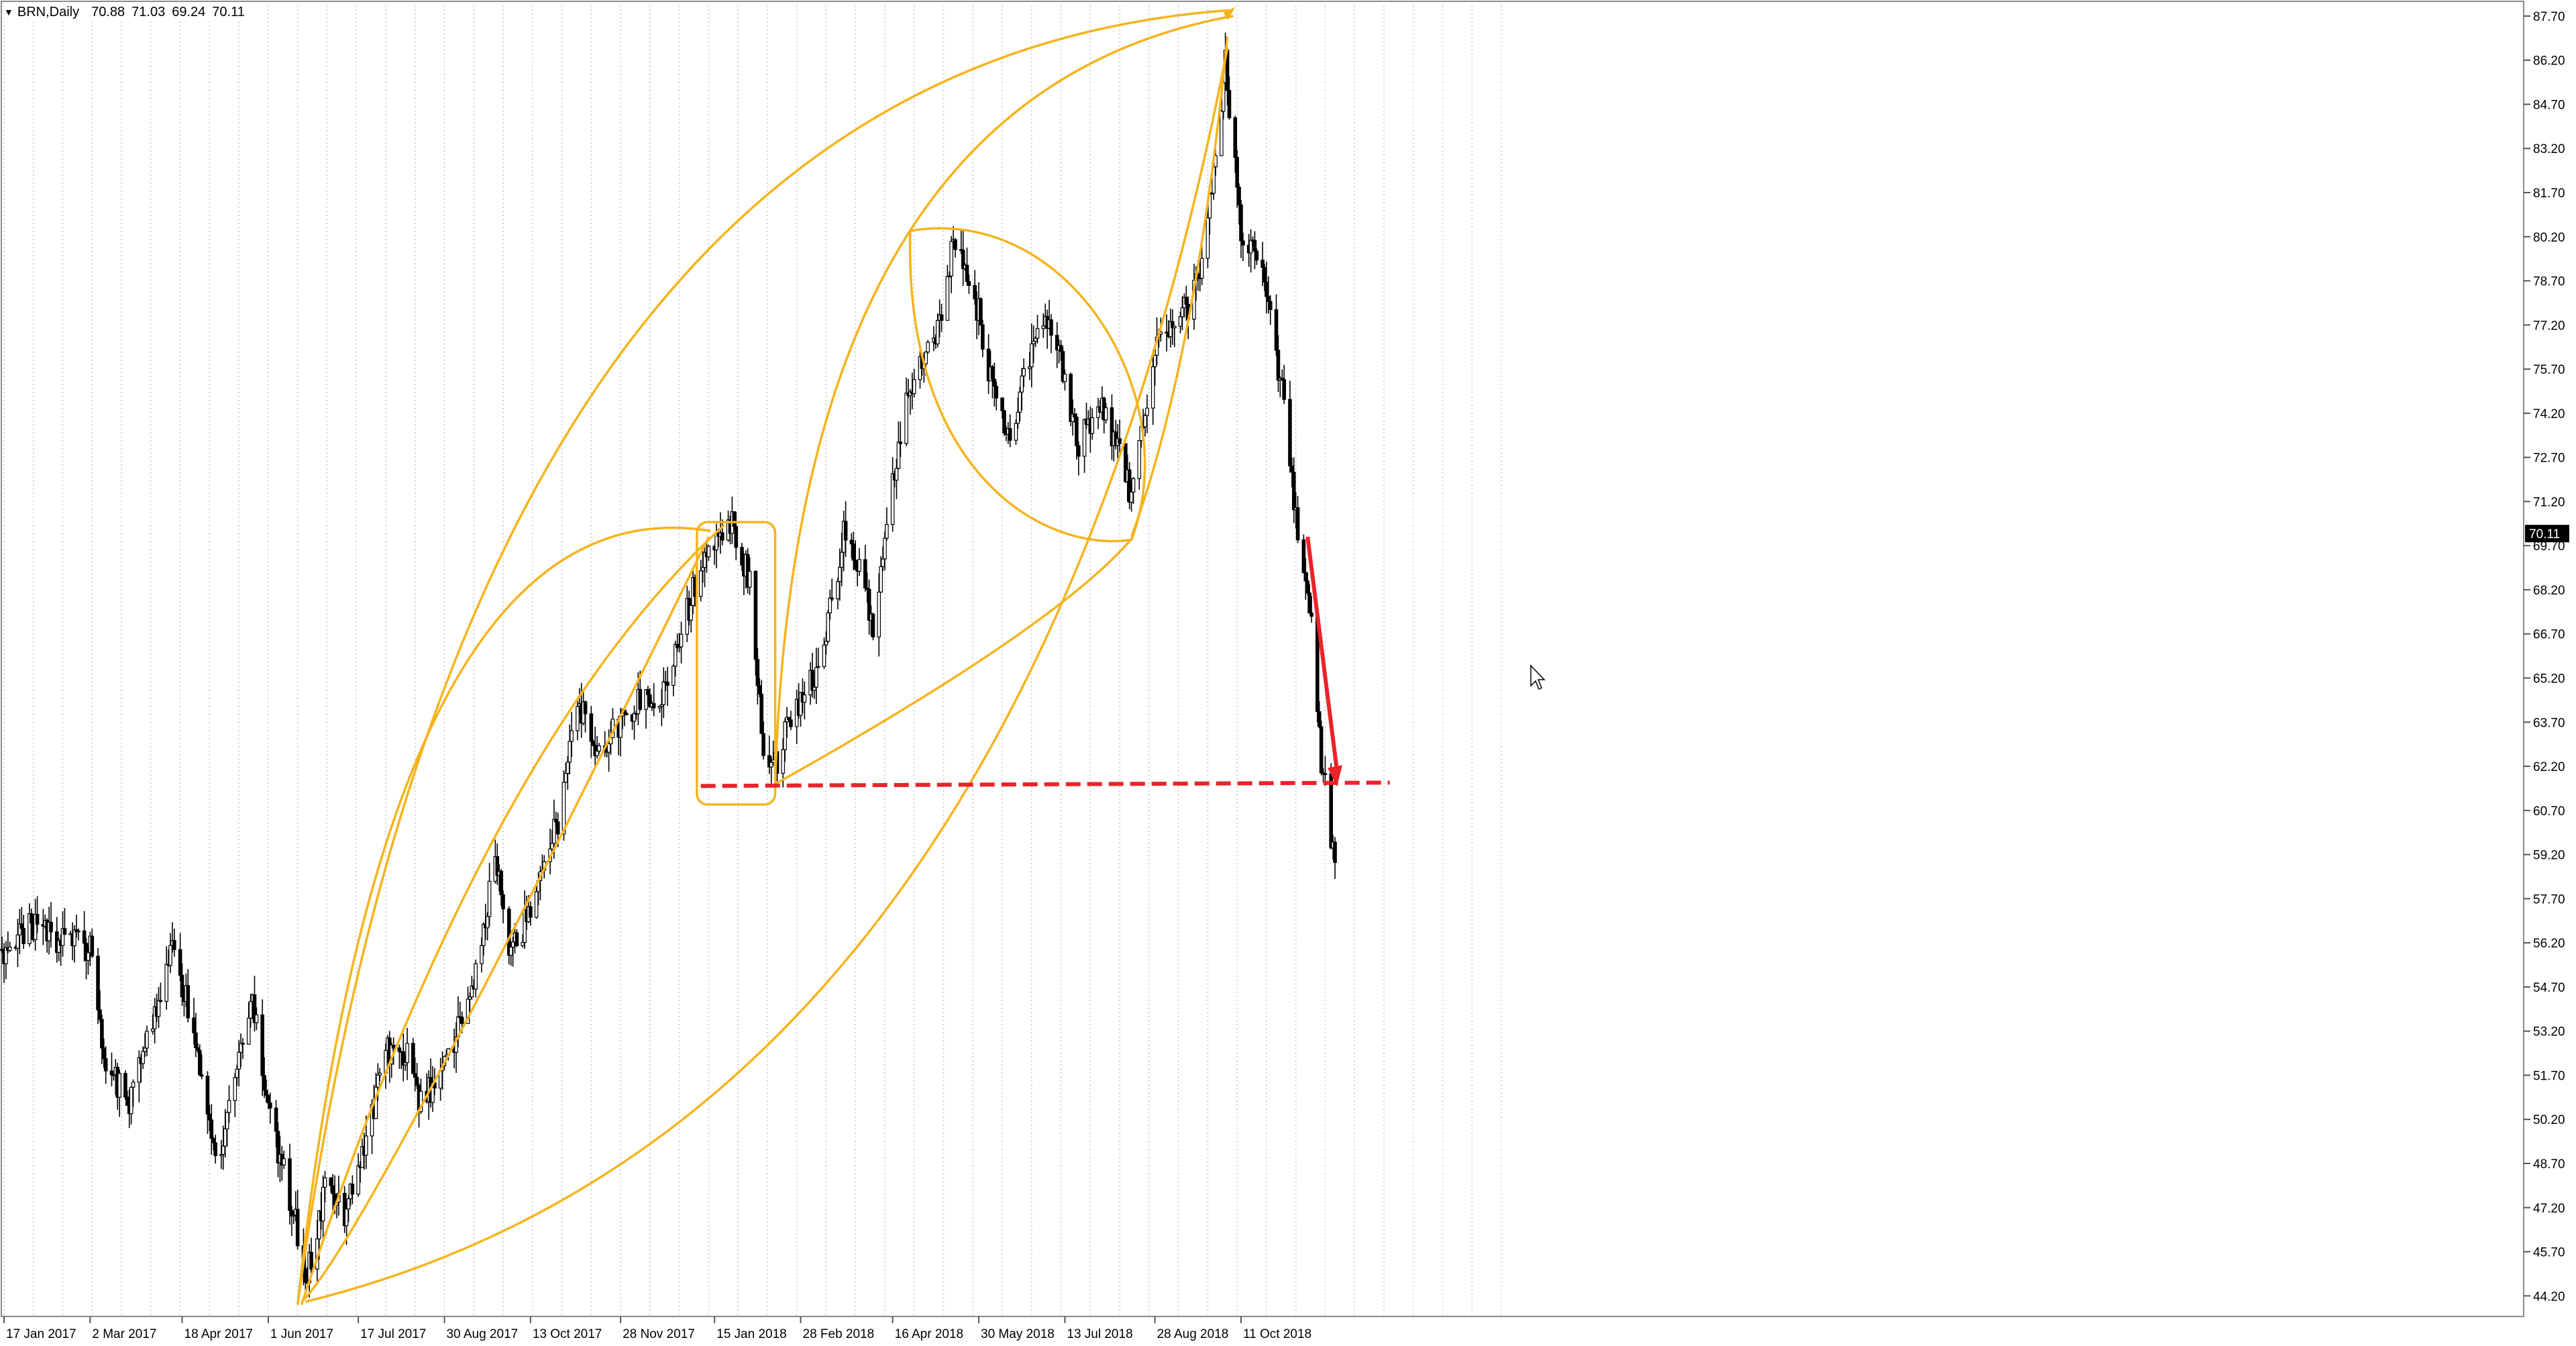 The height and width of the screenshot is (1346, 2576). What do you see at coordinates (189, 12) in the screenshot?
I see `low-price: 69.24` at bounding box center [189, 12].